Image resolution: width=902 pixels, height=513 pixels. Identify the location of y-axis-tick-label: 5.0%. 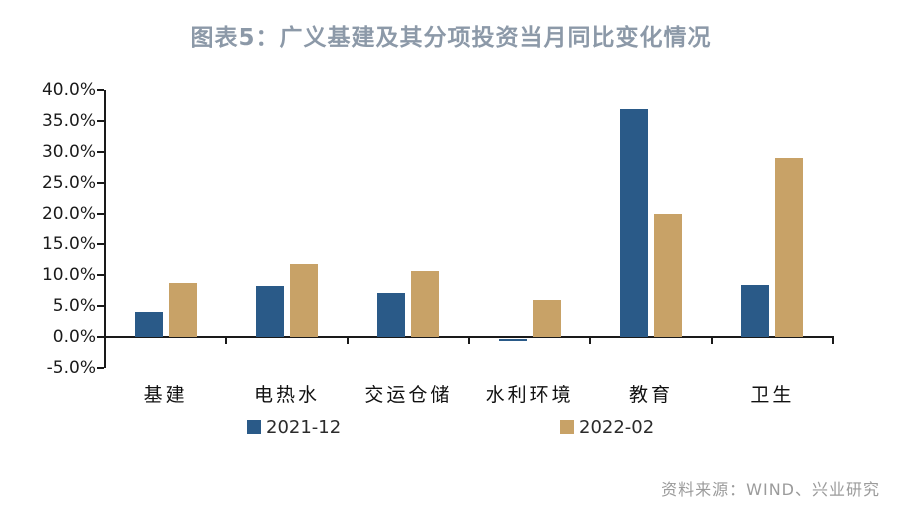
(74, 306).